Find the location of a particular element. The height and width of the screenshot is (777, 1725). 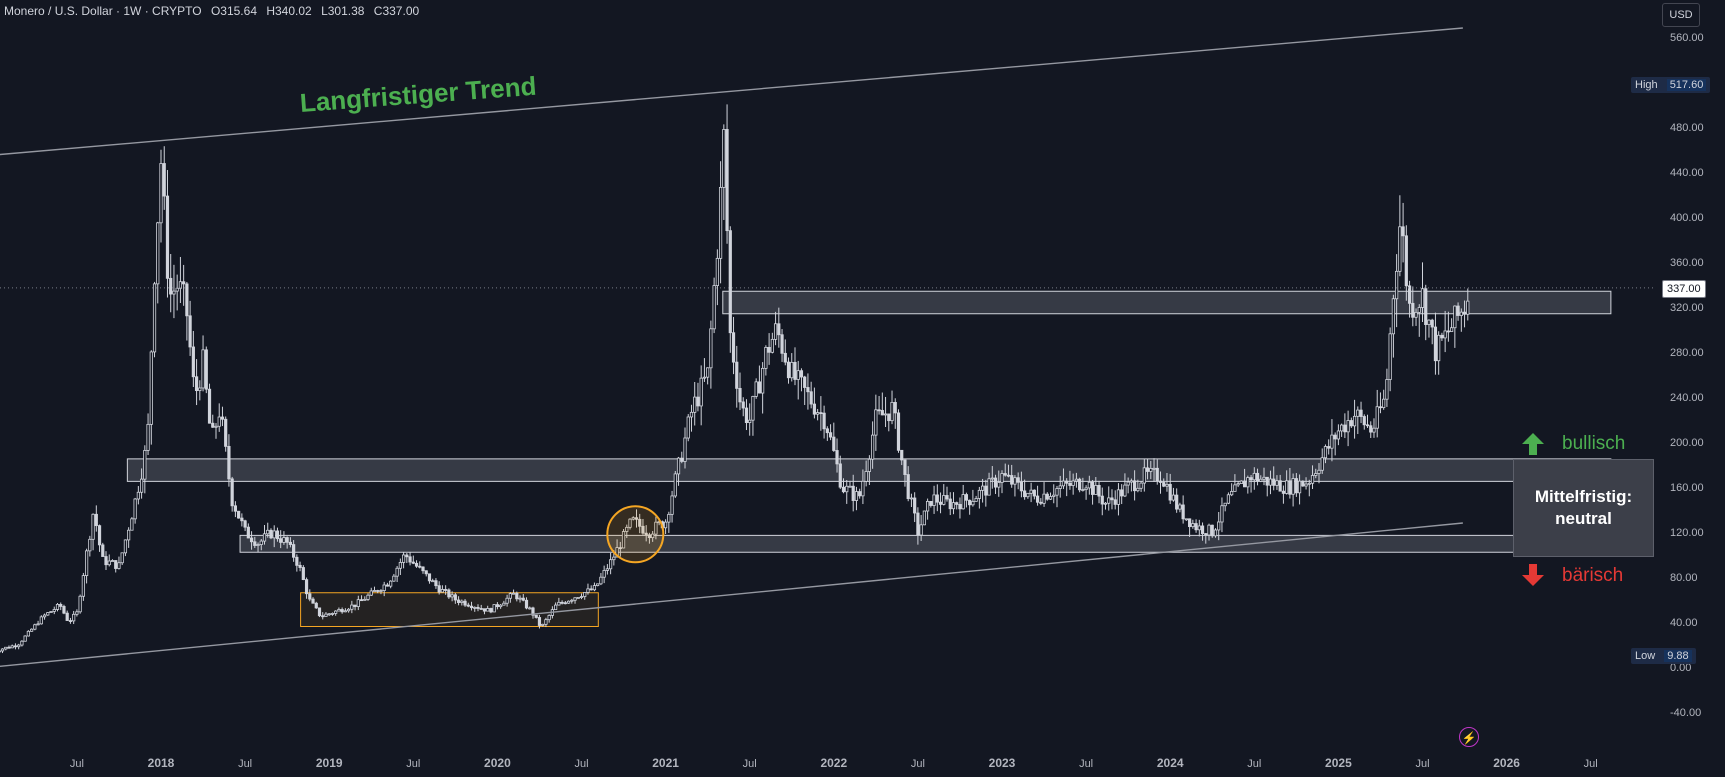

lightning-icon: ⚡ is located at coordinates (1469, 737).